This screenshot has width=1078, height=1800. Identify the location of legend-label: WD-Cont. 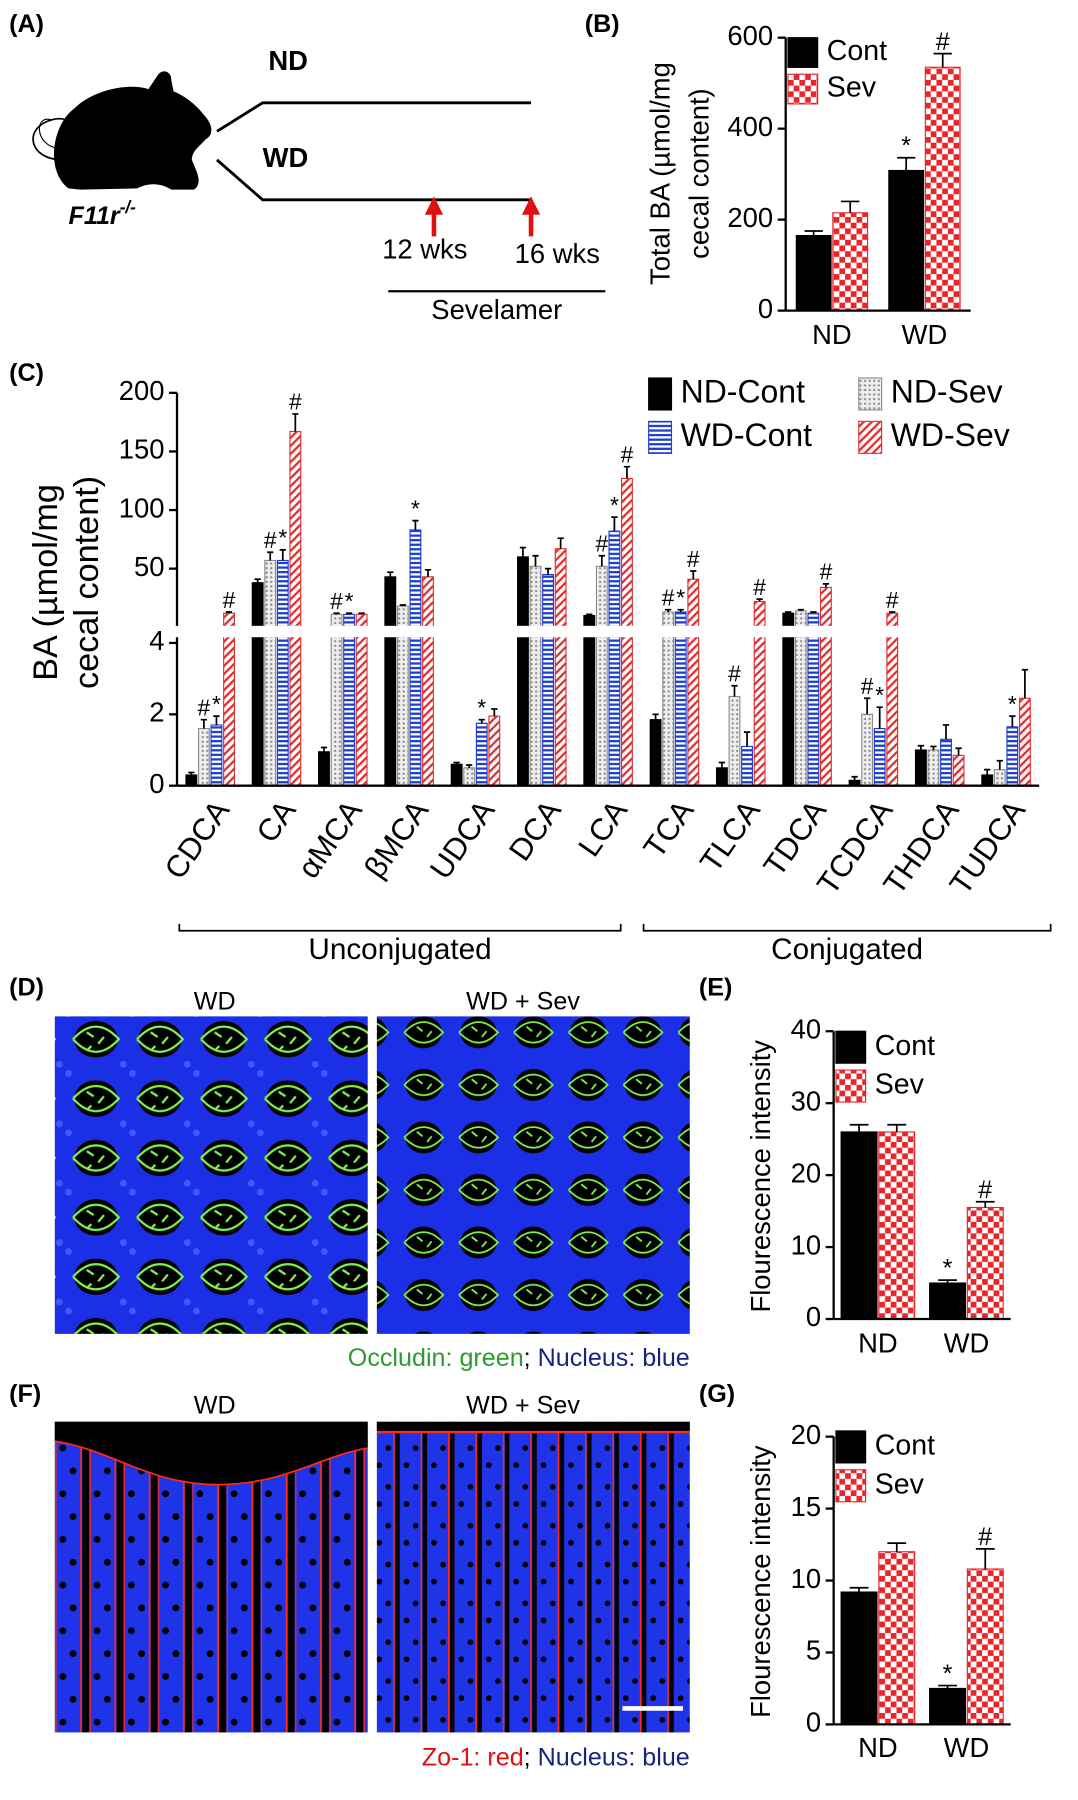
(747, 435).